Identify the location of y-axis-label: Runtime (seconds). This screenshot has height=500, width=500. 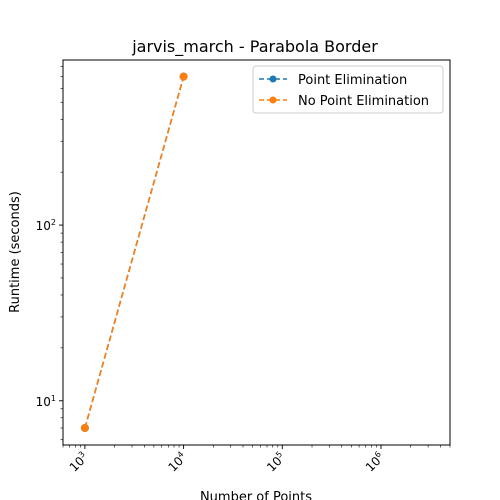
(15, 252).